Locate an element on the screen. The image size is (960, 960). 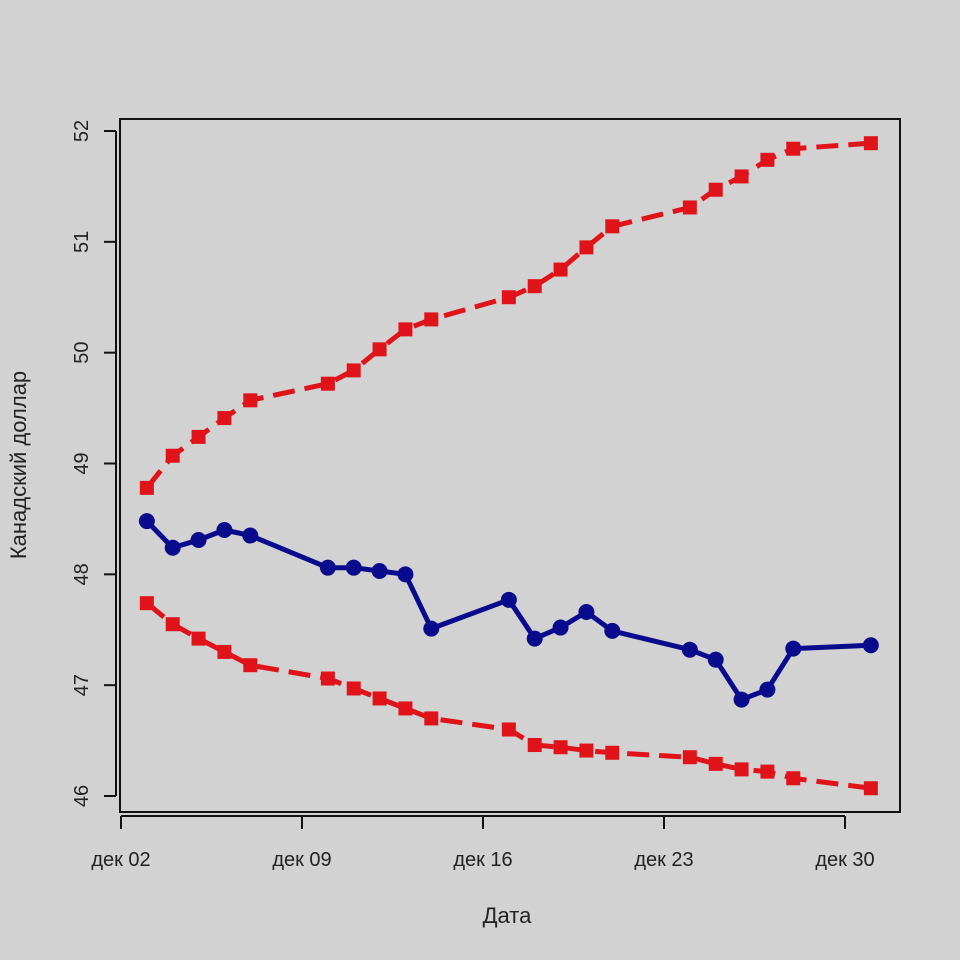
y-tick-label: 51 is located at coordinates (82, 242).